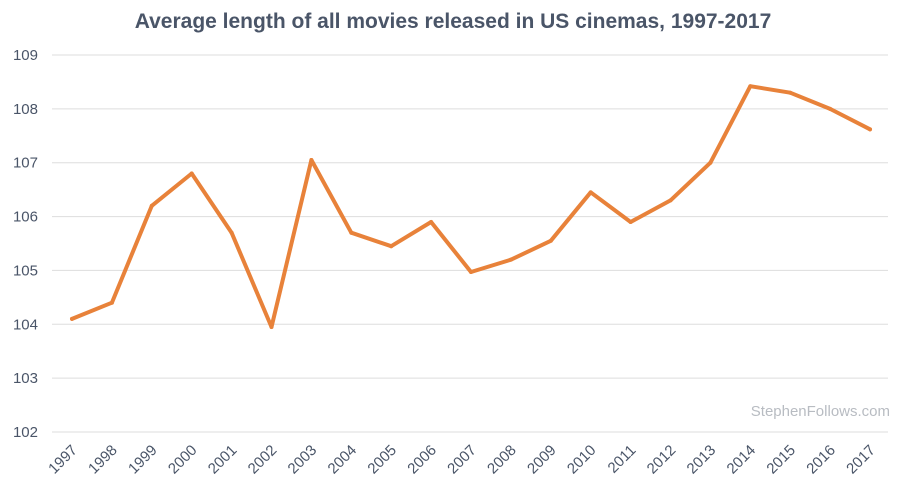 This screenshot has width=900, height=490. Describe the element at coordinates (502, 460) in the screenshot. I see `x-tick-label: 2008` at that location.